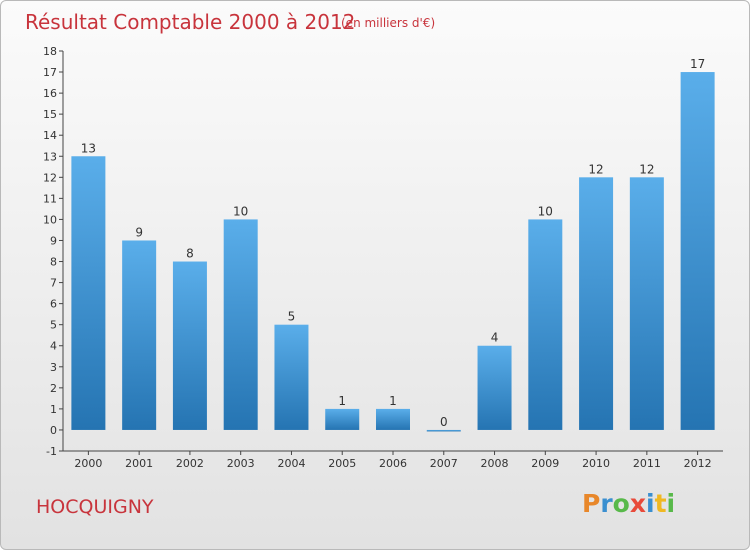 The image size is (750, 550). Describe the element at coordinates (697, 251) in the screenshot. I see `bar-2012` at that location.